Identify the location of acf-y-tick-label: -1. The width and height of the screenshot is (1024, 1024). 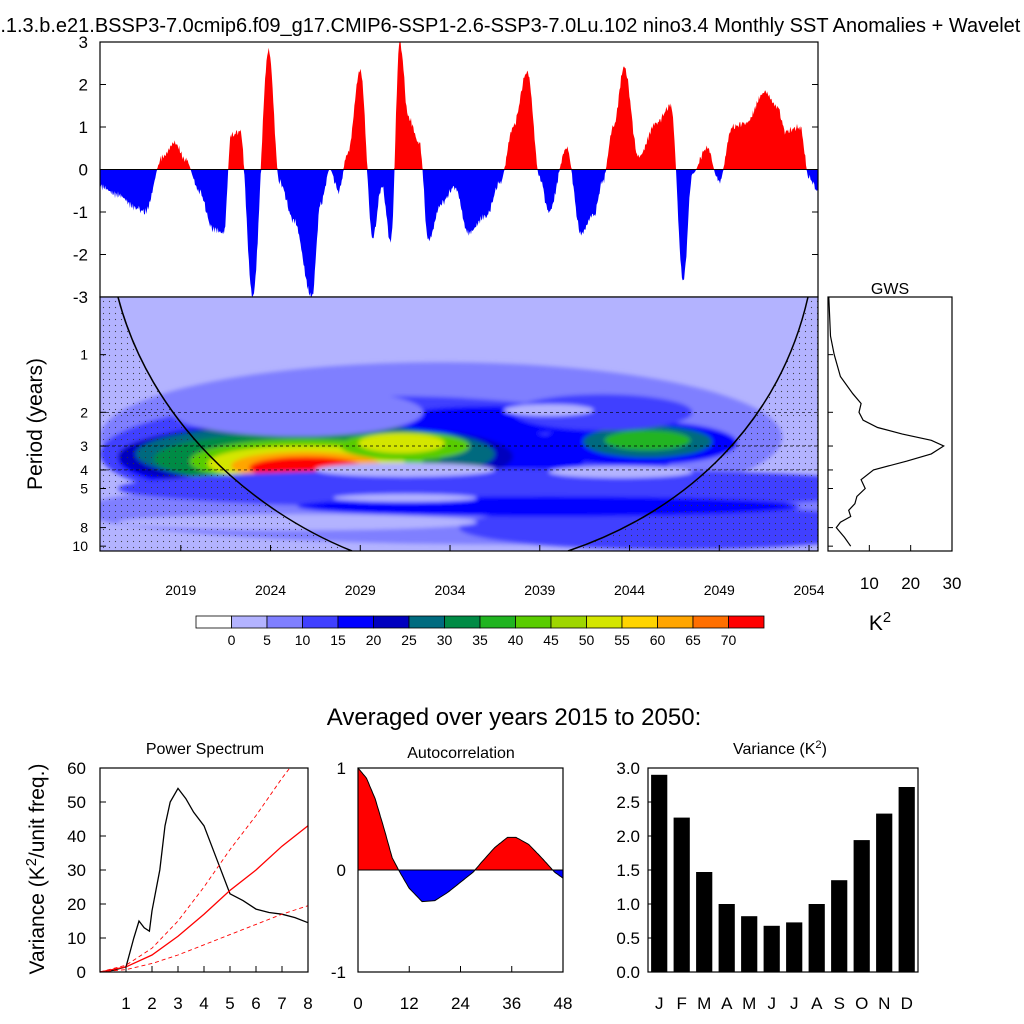
(338, 972).